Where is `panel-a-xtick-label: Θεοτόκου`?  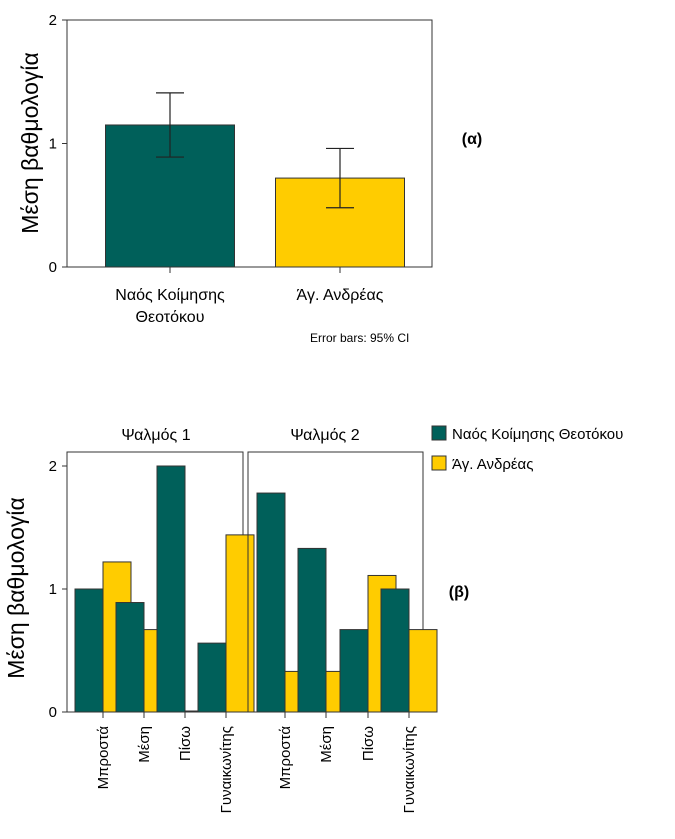
panel-a-xtick-label: Θεοτόκου is located at coordinates (170, 317).